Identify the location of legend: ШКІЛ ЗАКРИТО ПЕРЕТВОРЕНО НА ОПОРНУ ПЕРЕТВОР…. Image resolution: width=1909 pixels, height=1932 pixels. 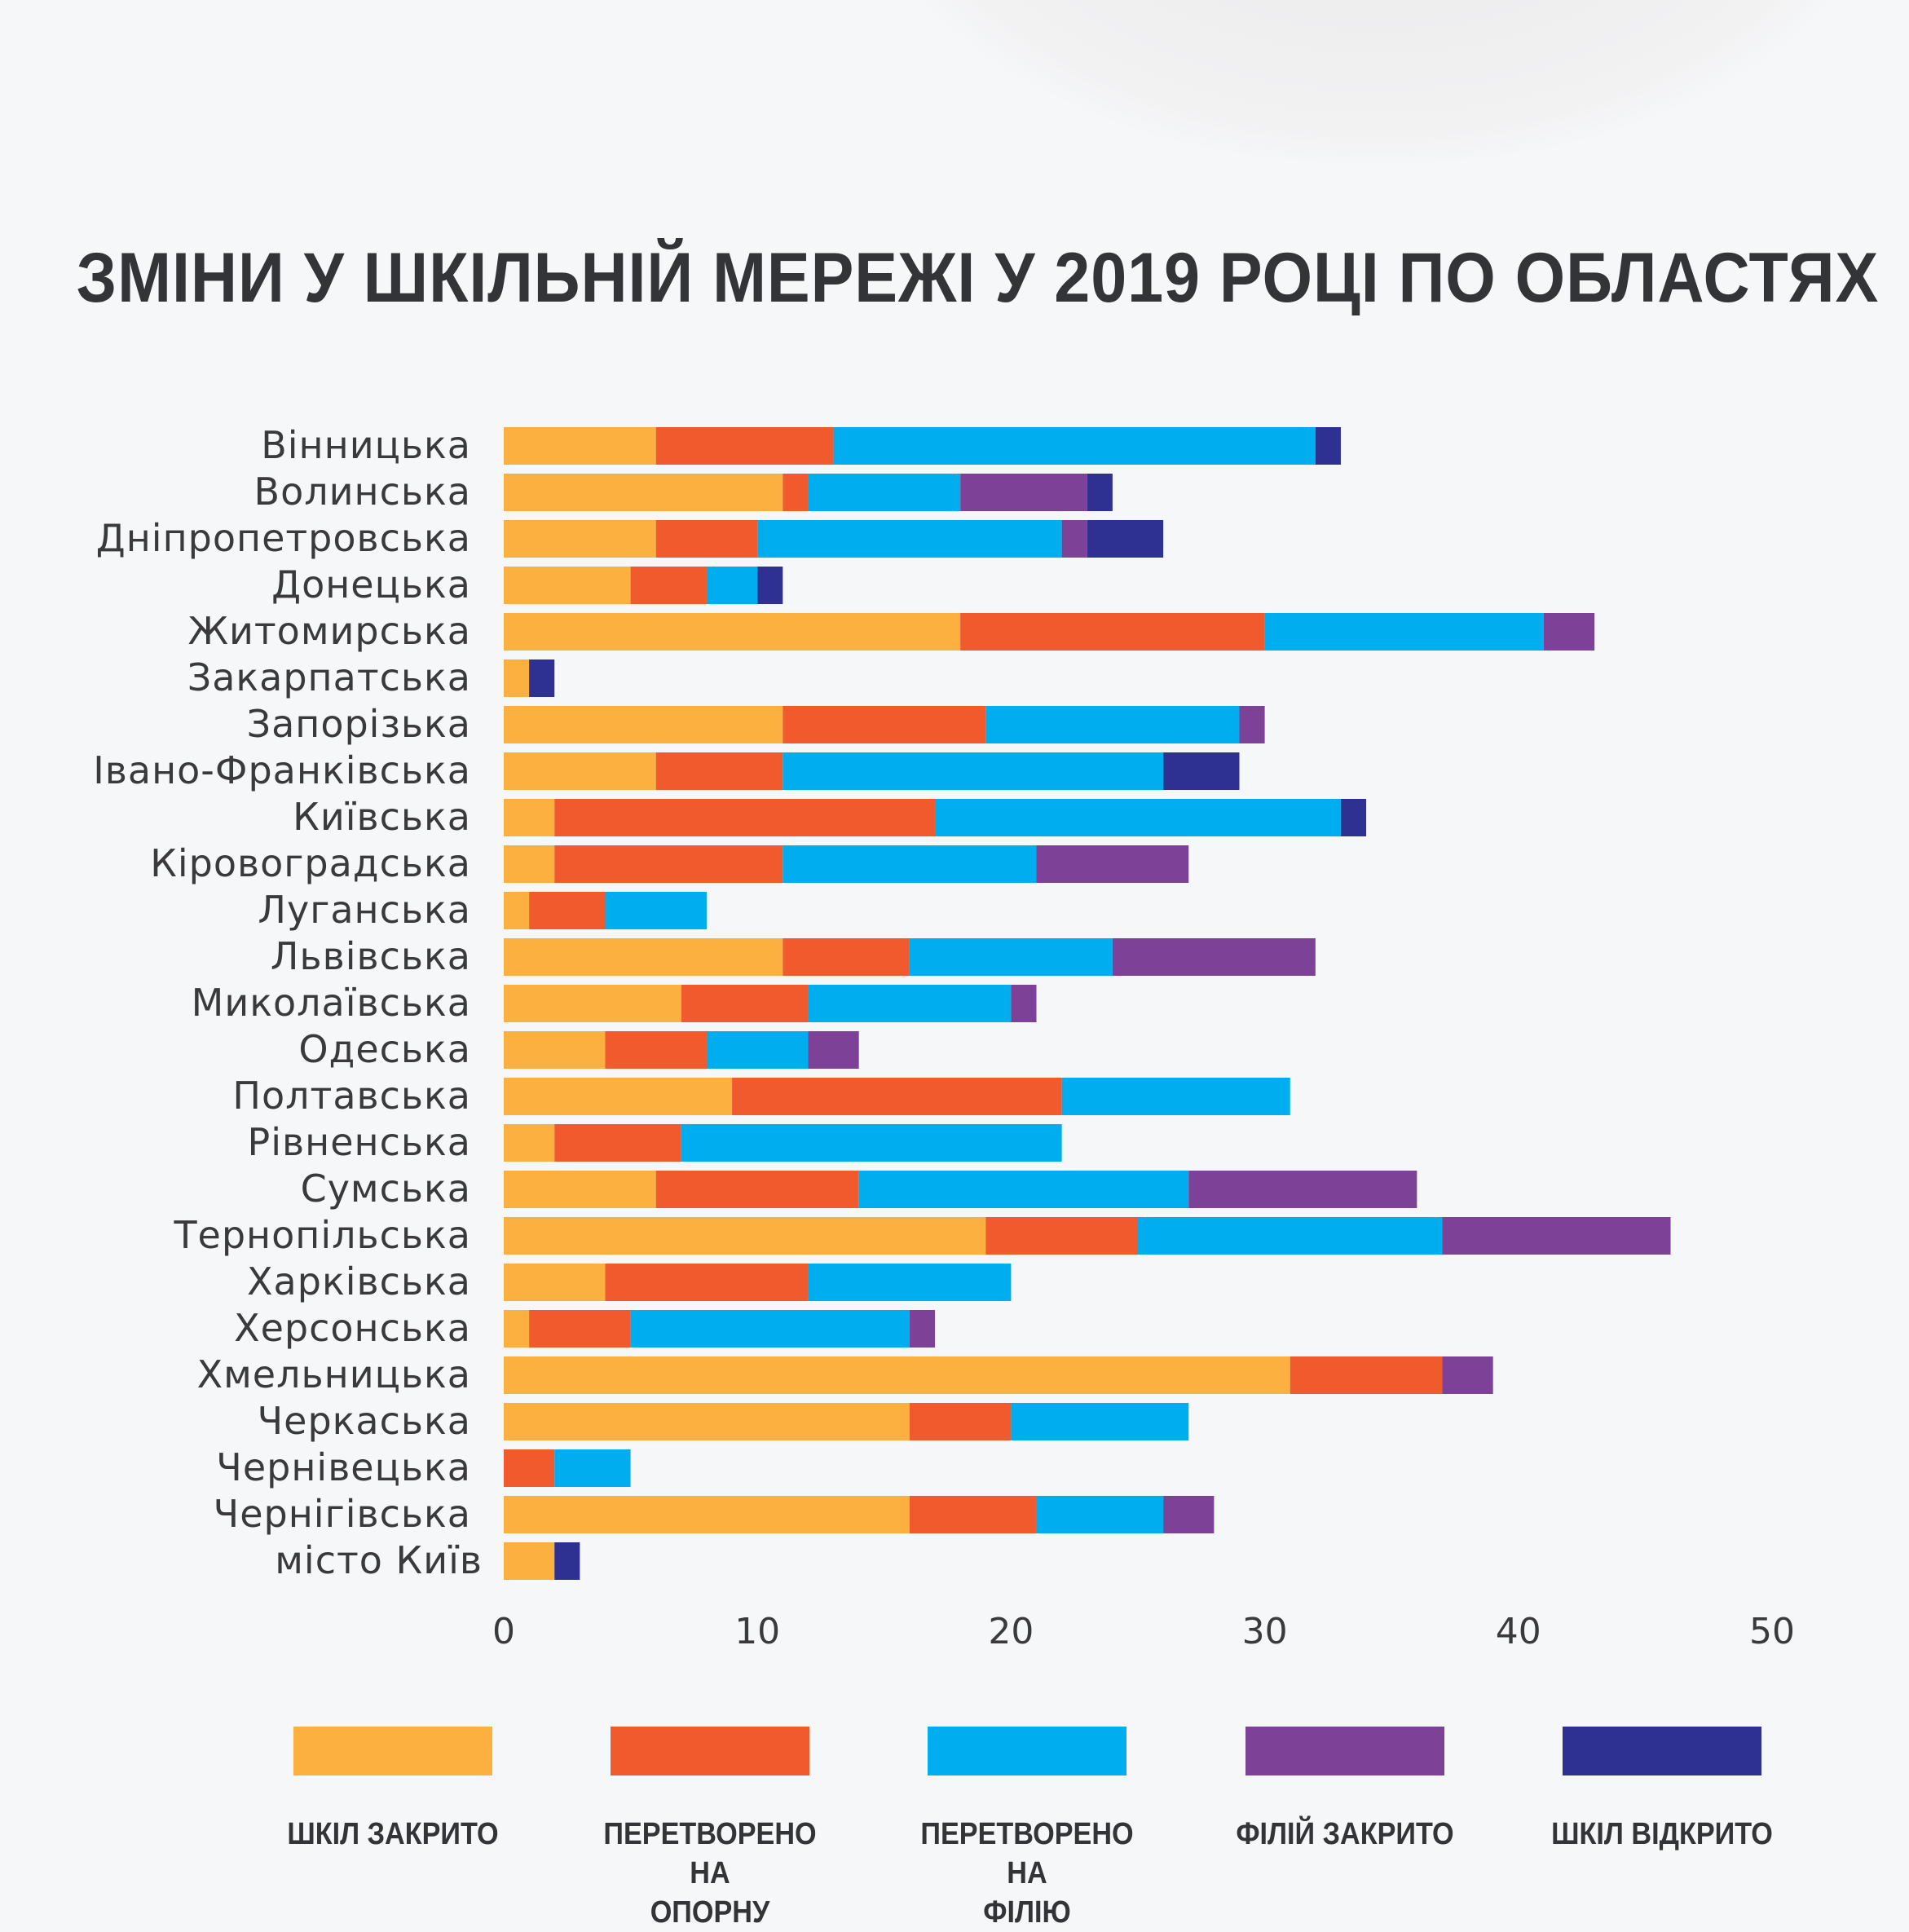
(1019, 1828).